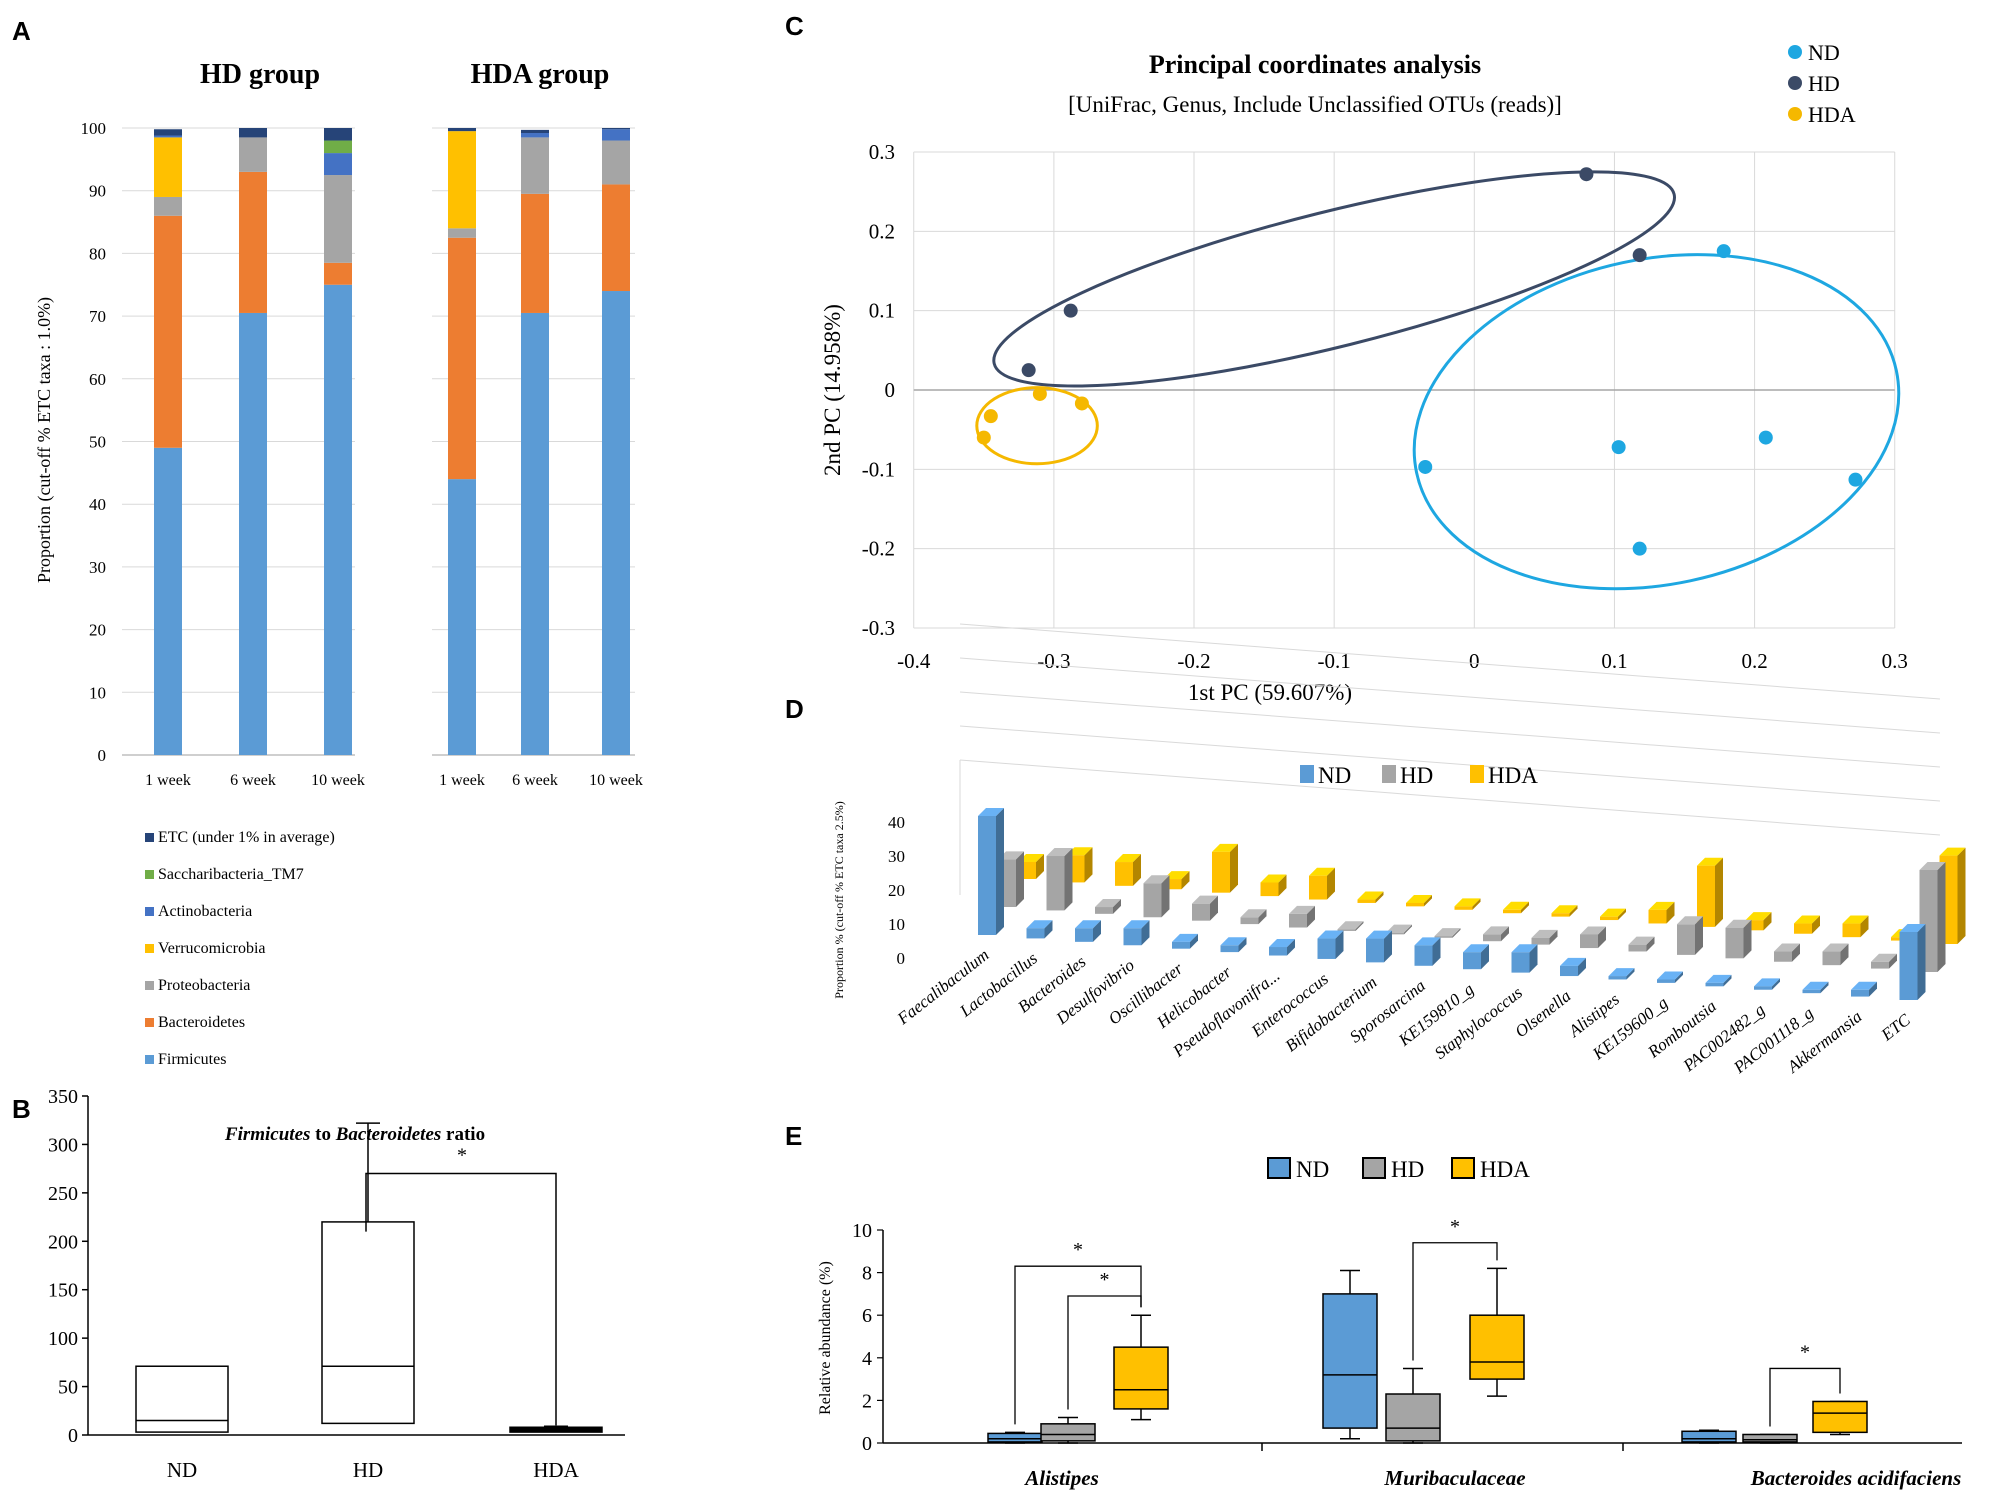 The height and width of the screenshot is (1492, 1992). Describe the element at coordinates (882, 231) in the screenshot. I see `panel-c-y-tick-label: 0.2` at that location.